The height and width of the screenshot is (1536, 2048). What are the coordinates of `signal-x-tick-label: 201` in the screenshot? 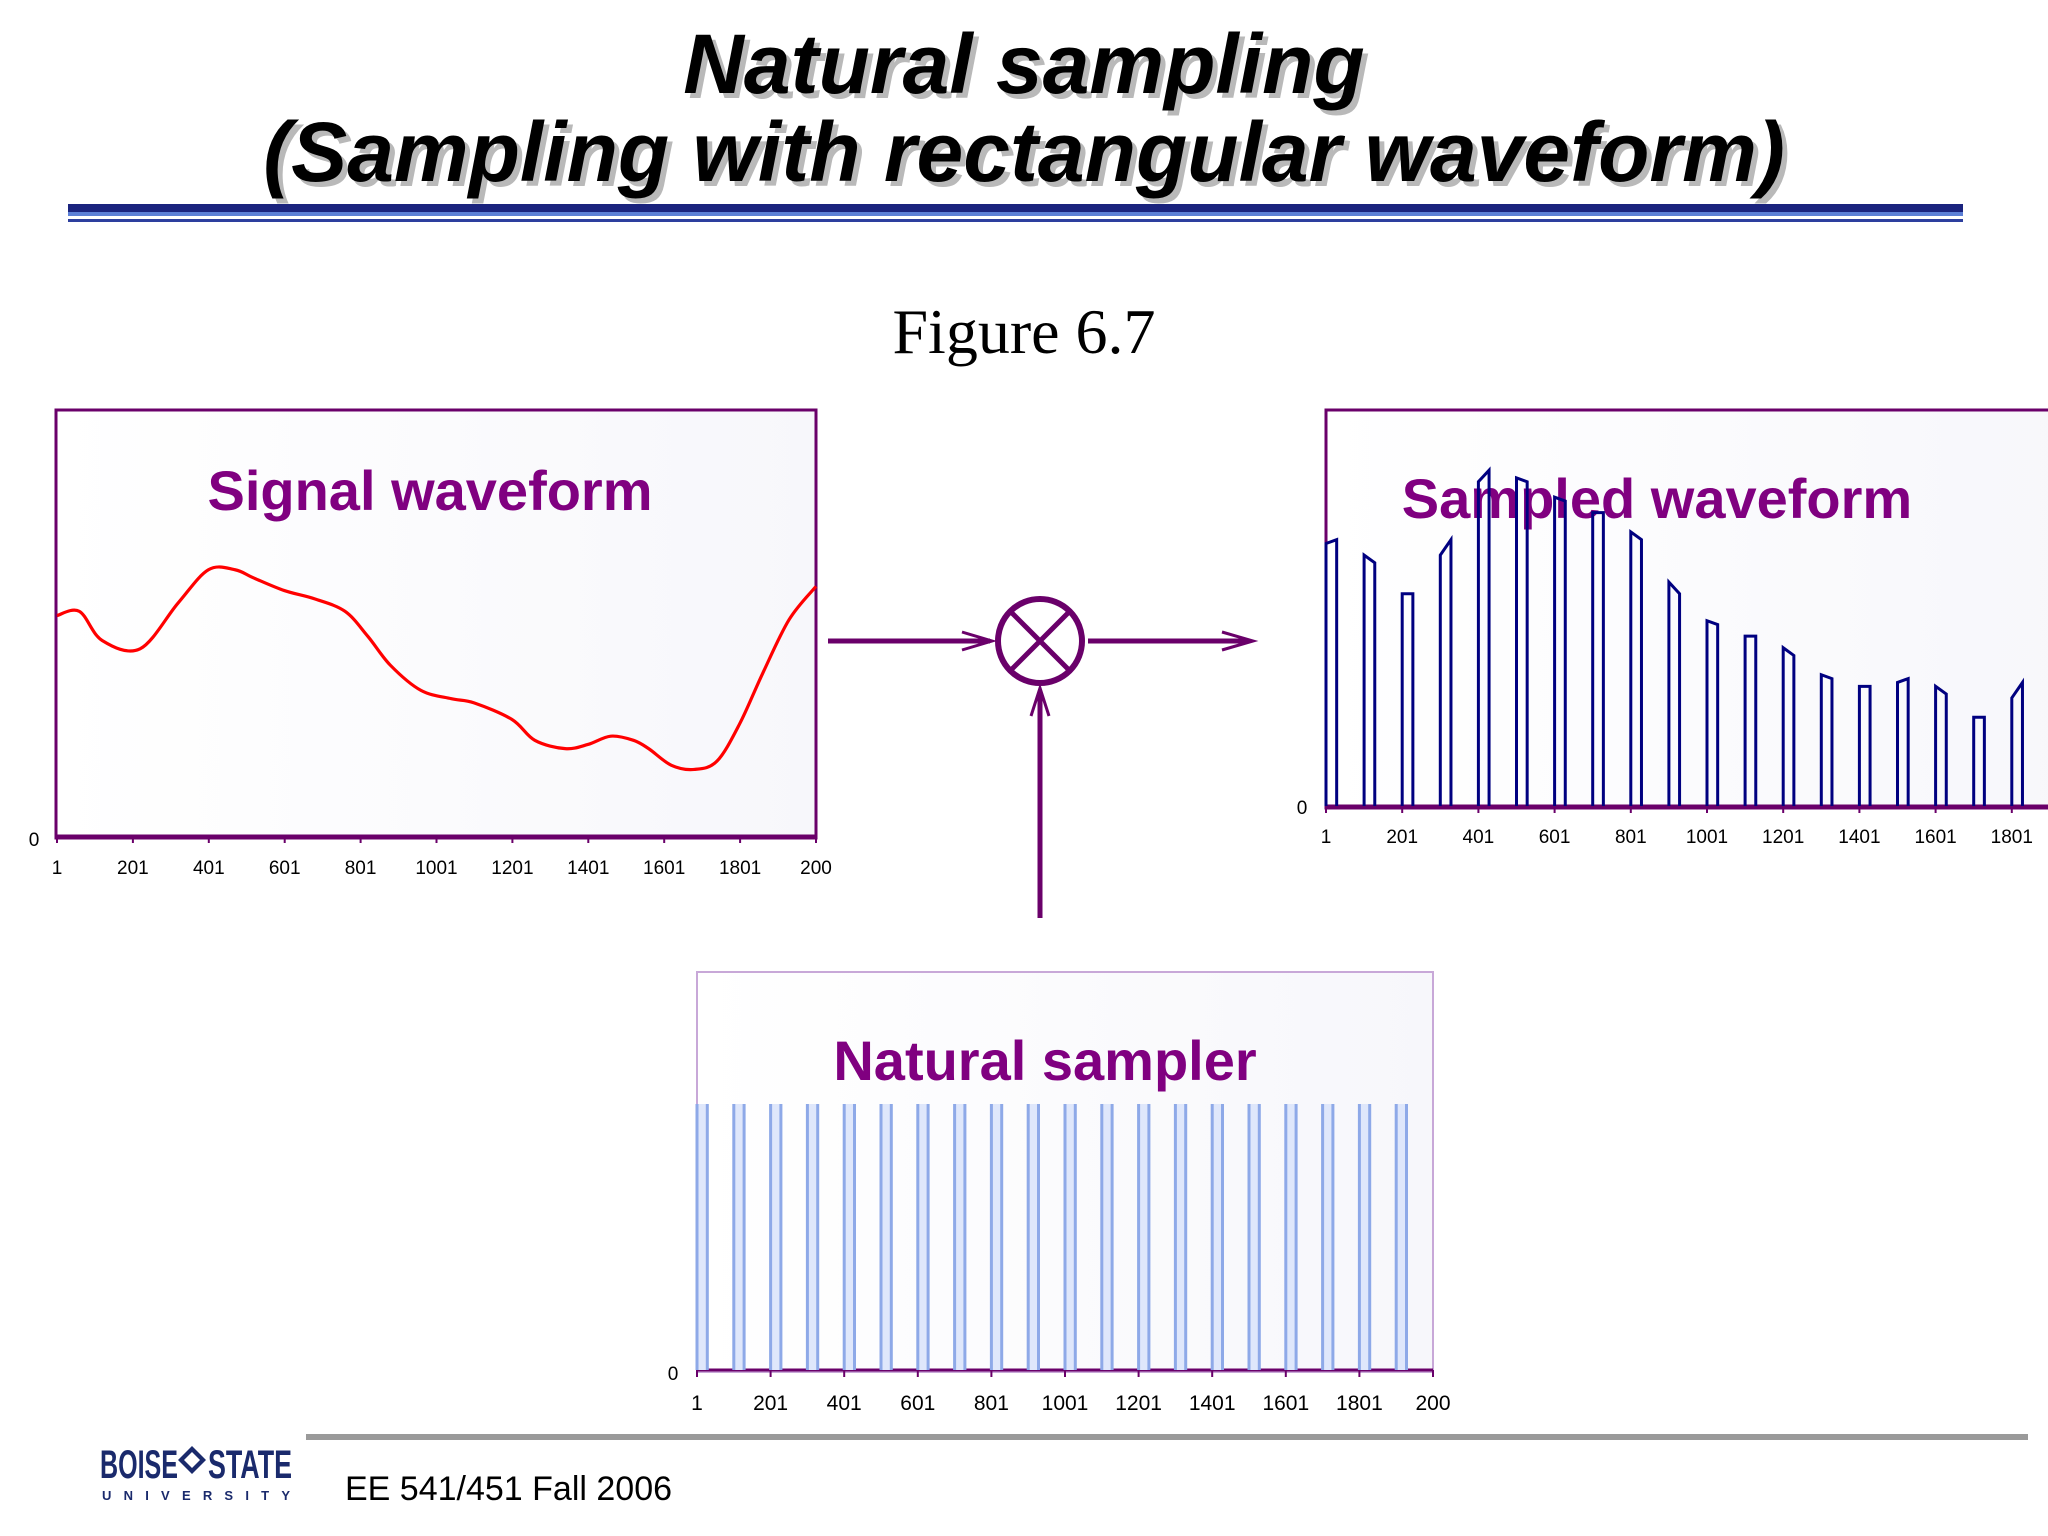 It's located at (133, 868).